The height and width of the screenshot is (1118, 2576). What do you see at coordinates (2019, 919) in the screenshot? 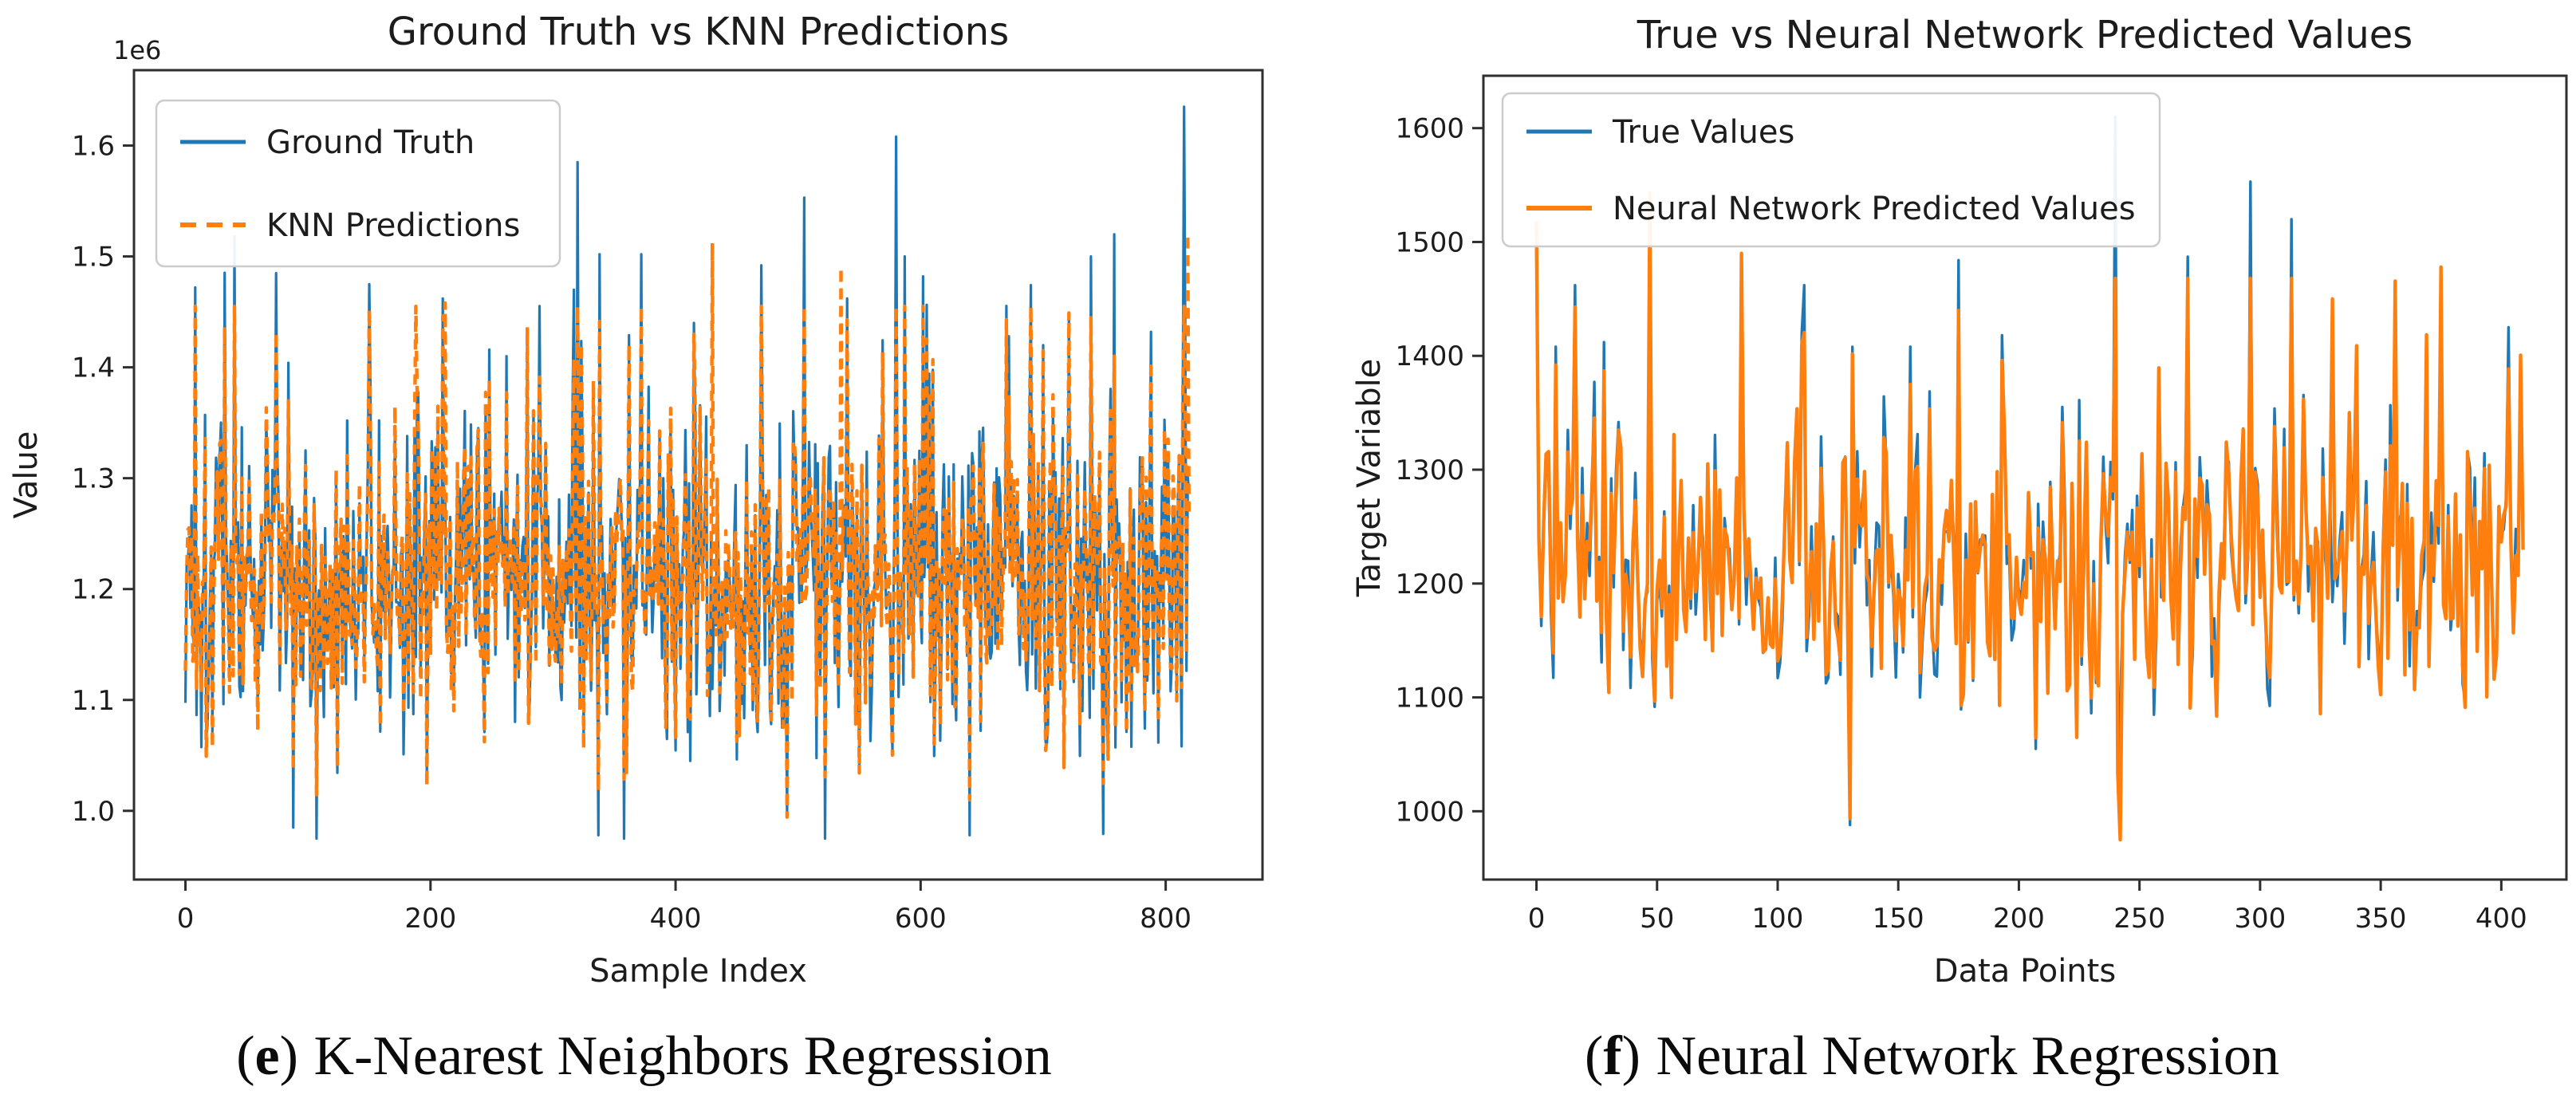
I see `nn-chart-xtick-label: 200` at bounding box center [2019, 919].